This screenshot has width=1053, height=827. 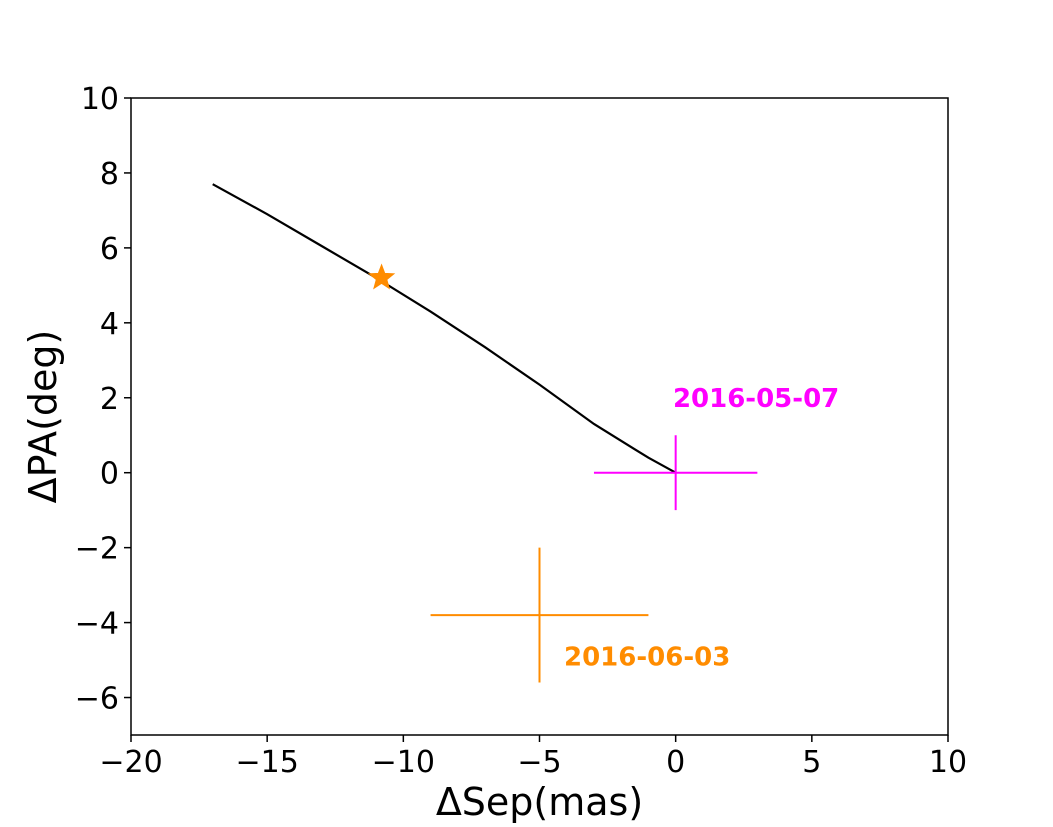 I want to click on x-tick-label: 5, so click(x=811, y=762).